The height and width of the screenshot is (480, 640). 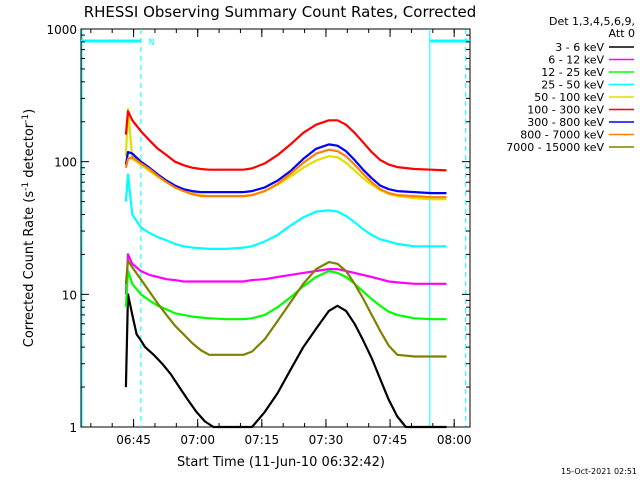 What do you see at coordinates (326, 440) in the screenshot?
I see `x-tick-label-3: 07:30` at bounding box center [326, 440].